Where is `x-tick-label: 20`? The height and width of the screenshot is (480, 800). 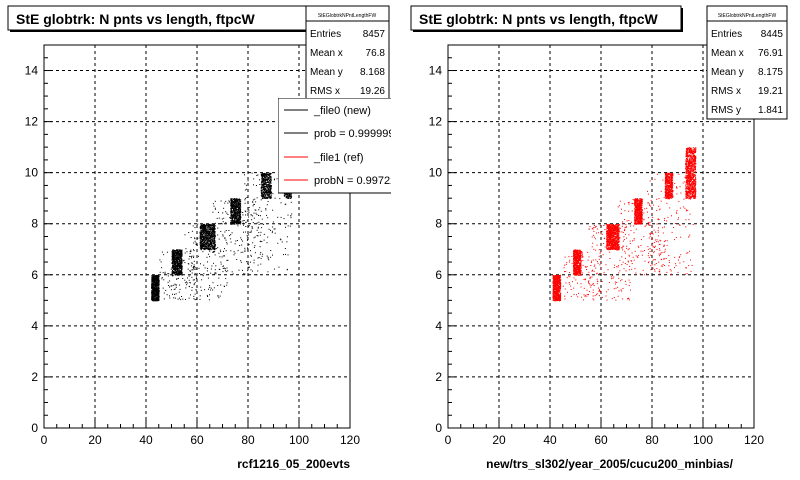 x-tick-label: 20 is located at coordinates (95, 440).